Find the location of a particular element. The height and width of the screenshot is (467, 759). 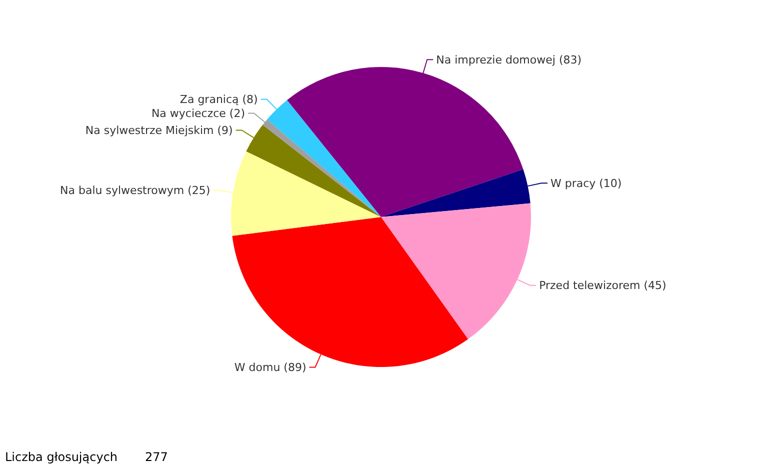

slice-label: Za granicą (8) is located at coordinates (219, 99).